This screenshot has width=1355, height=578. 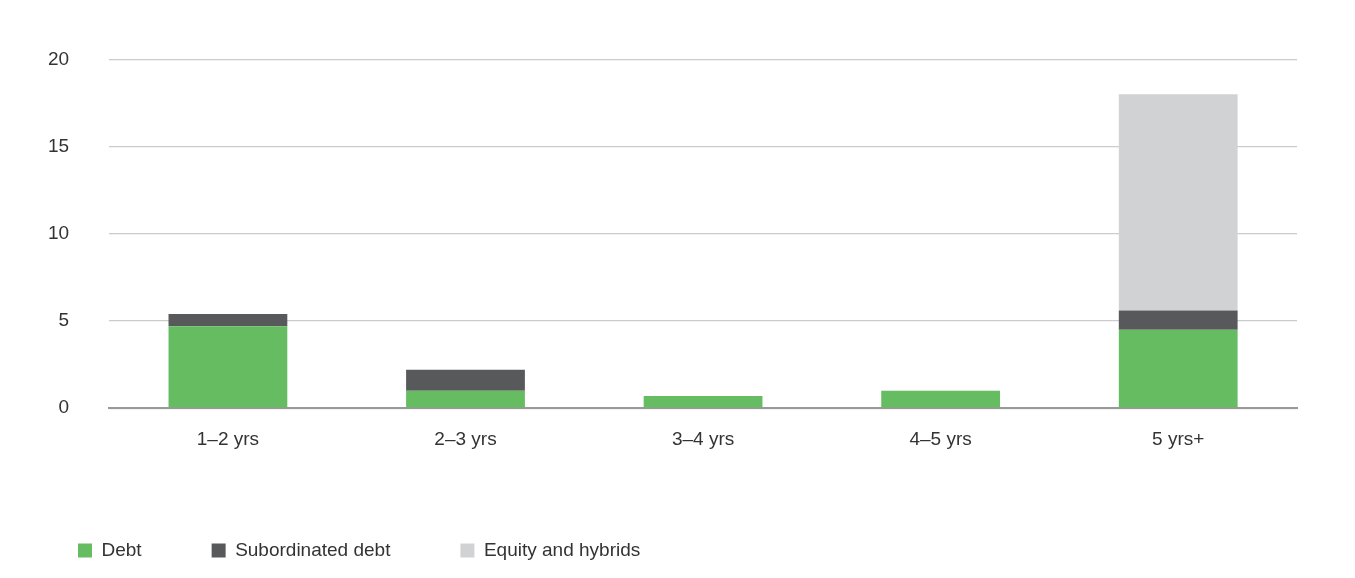 I want to click on x-tick-label: 2–3 yrs, so click(x=465, y=438).